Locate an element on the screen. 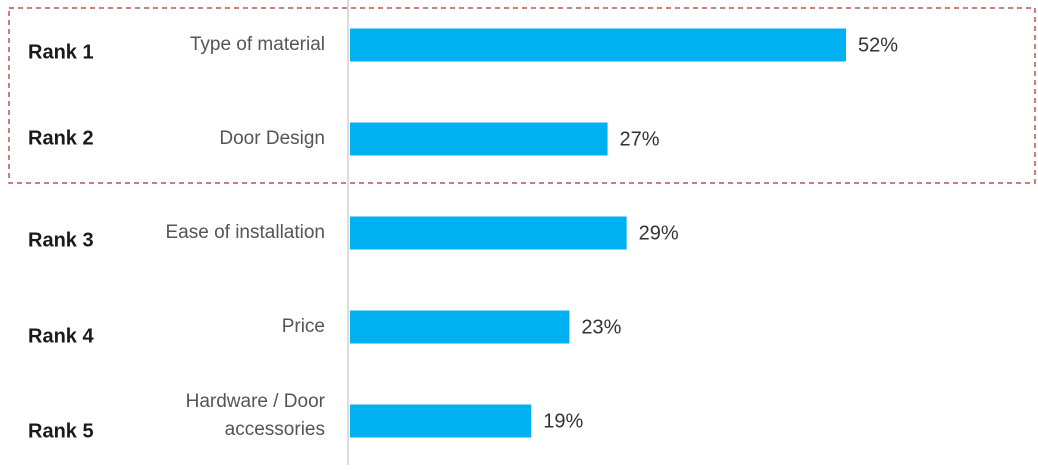 The height and width of the screenshot is (470, 1038). rank-label: Rank 5 is located at coordinates (61, 431).